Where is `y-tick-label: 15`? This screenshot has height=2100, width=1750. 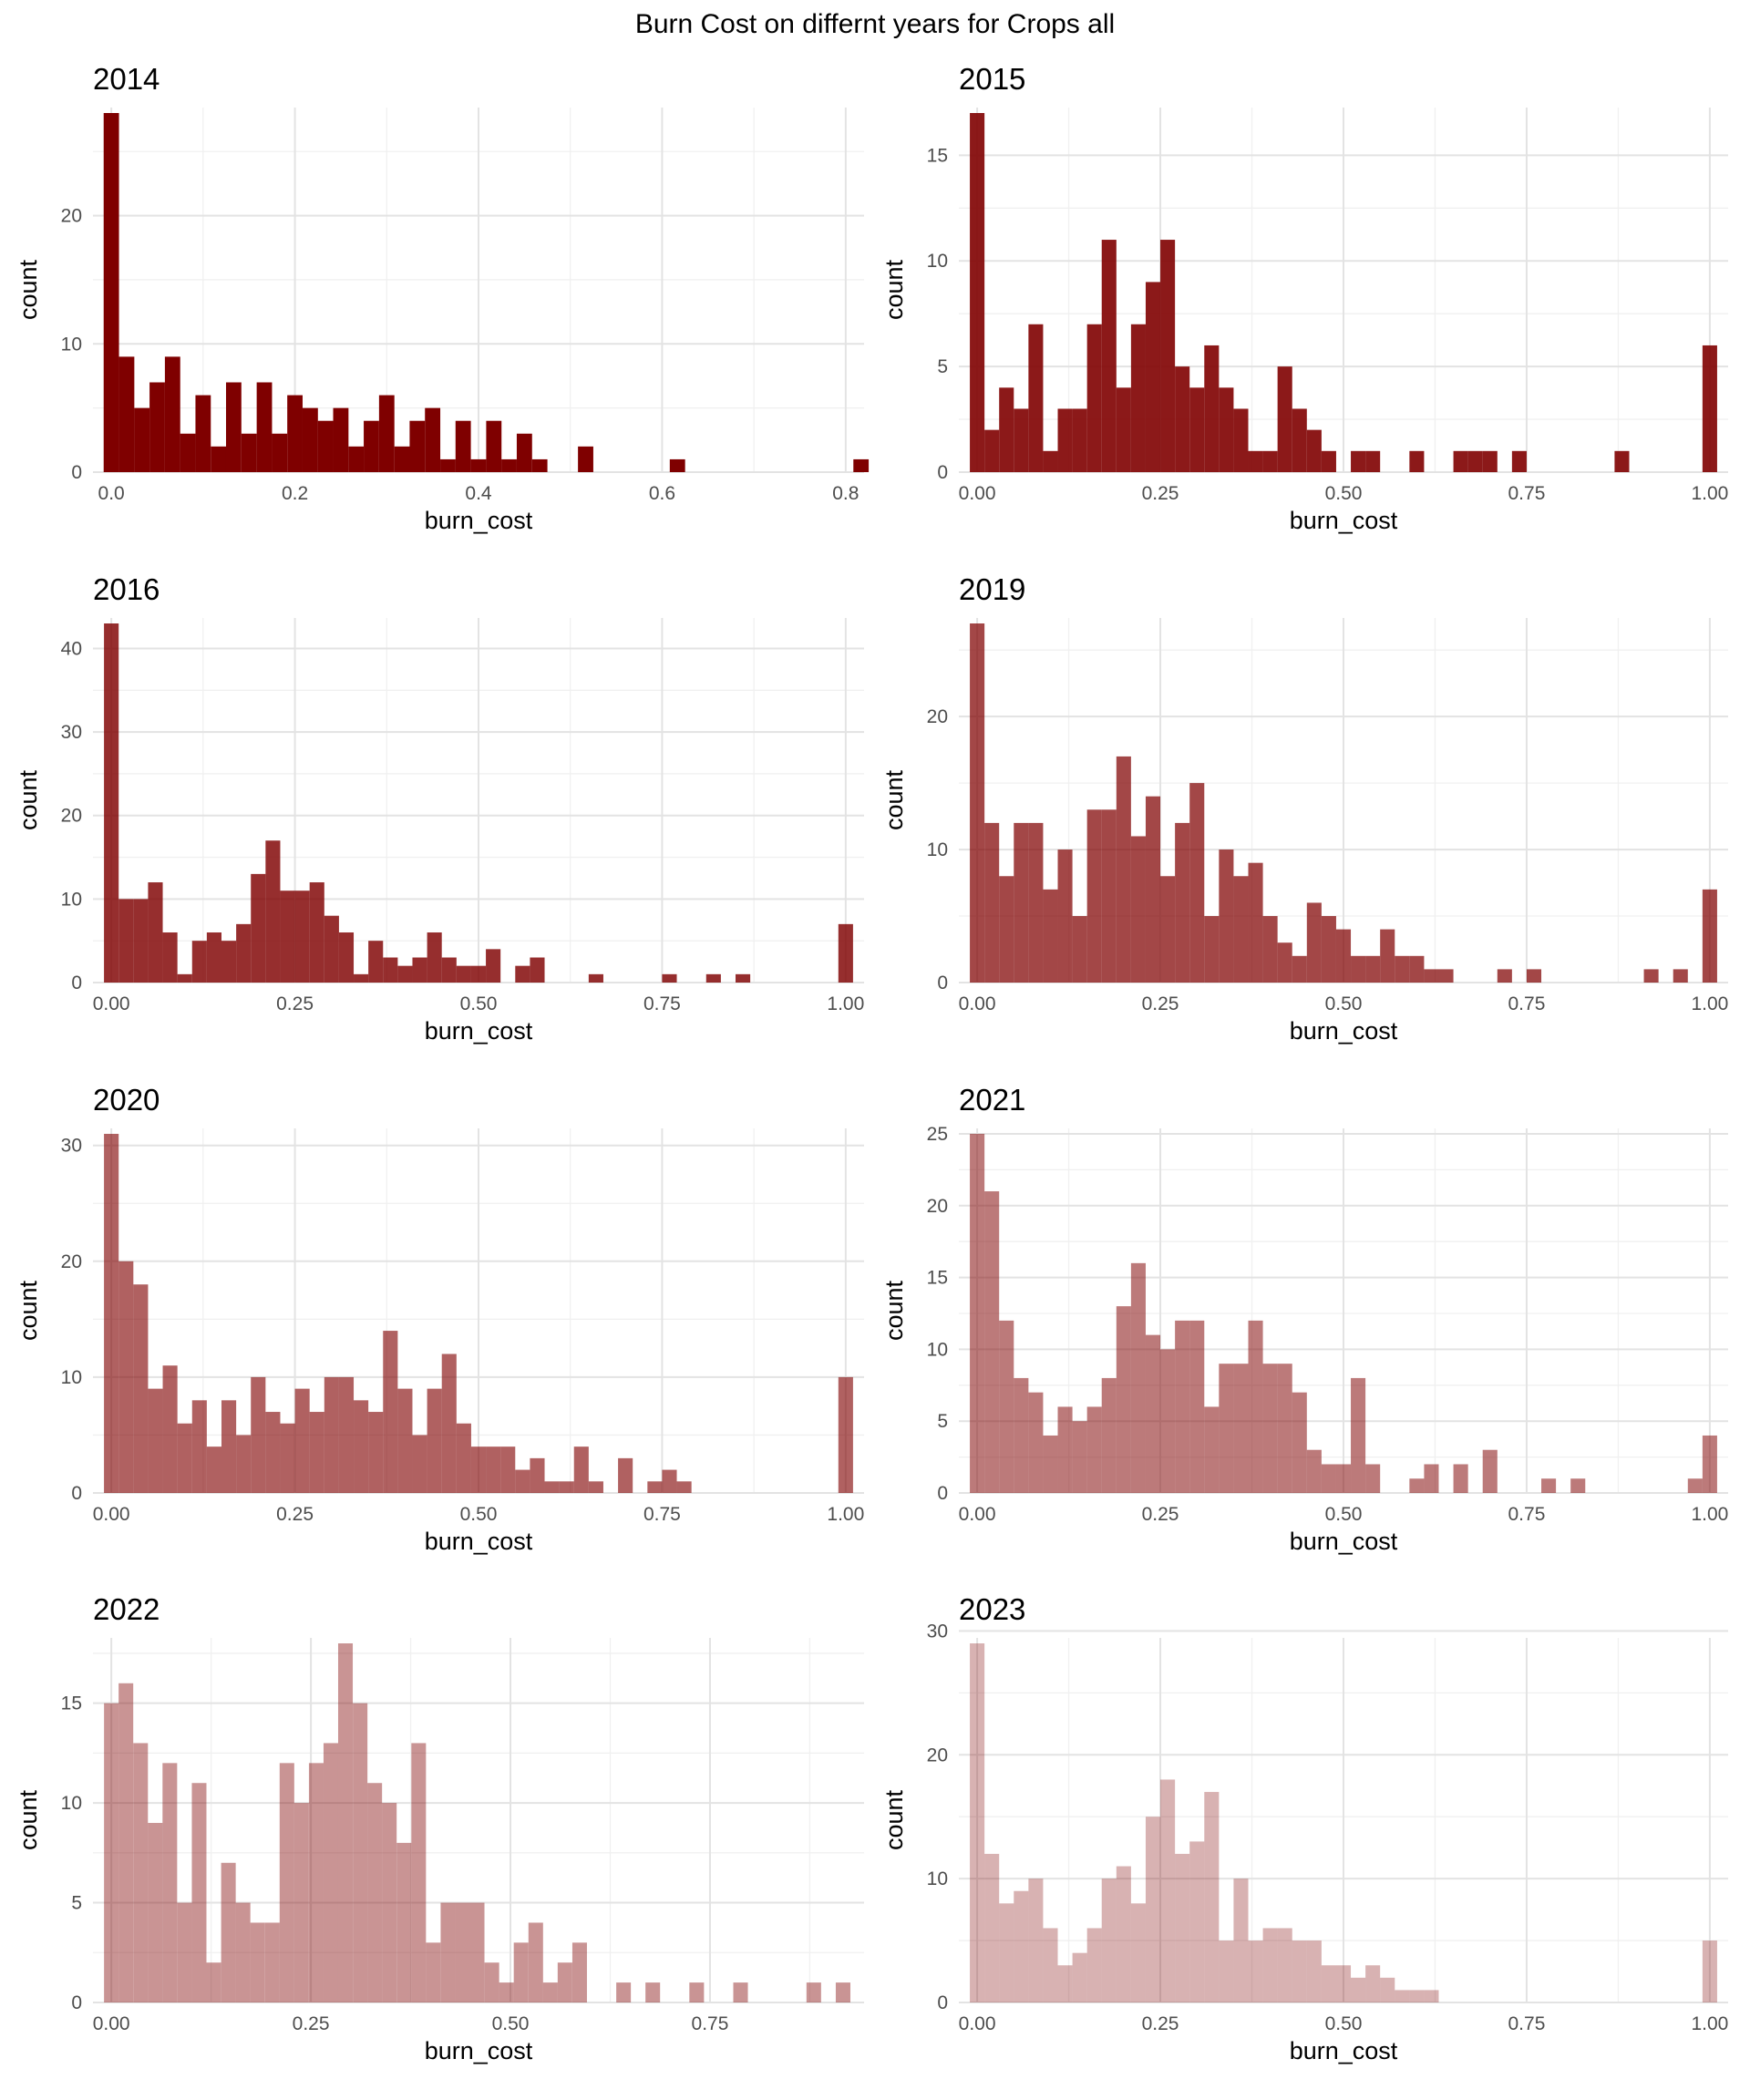 y-tick-label: 15 is located at coordinates (938, 1279).